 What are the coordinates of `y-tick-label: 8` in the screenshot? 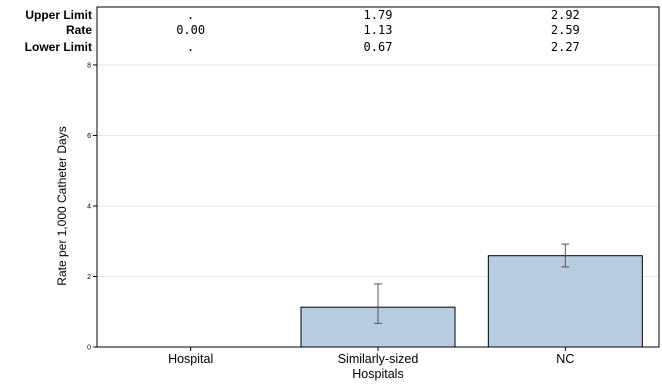 It's located at (89, 66).